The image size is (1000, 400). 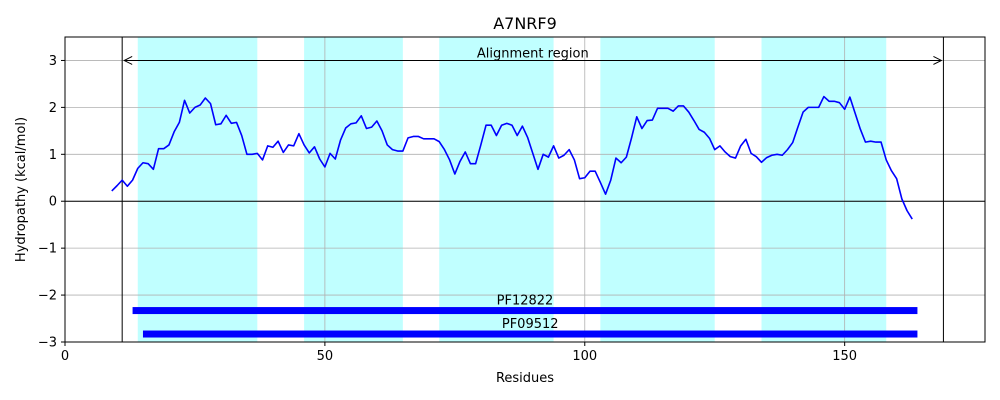 What do you see at coordinates (584, 356) in the screenshot?
I see `x-tick-label: 100` at bounding box center [584, 356].